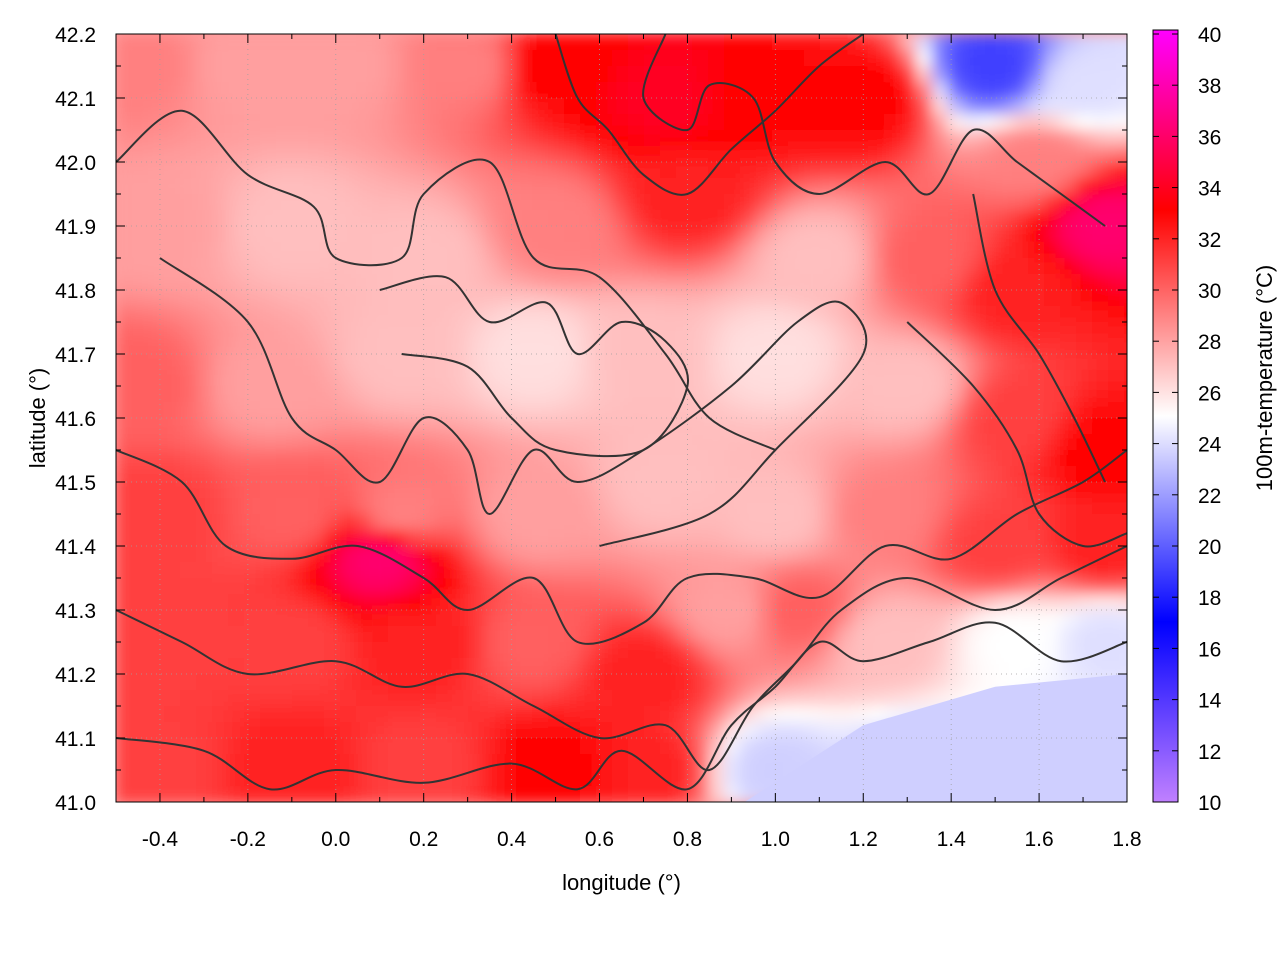 This screenshot has width=1280, height=960. Describe the element at coordinates (1209, 649) in the screenshot. I see `colorbar-tick-label: 16` at that location.